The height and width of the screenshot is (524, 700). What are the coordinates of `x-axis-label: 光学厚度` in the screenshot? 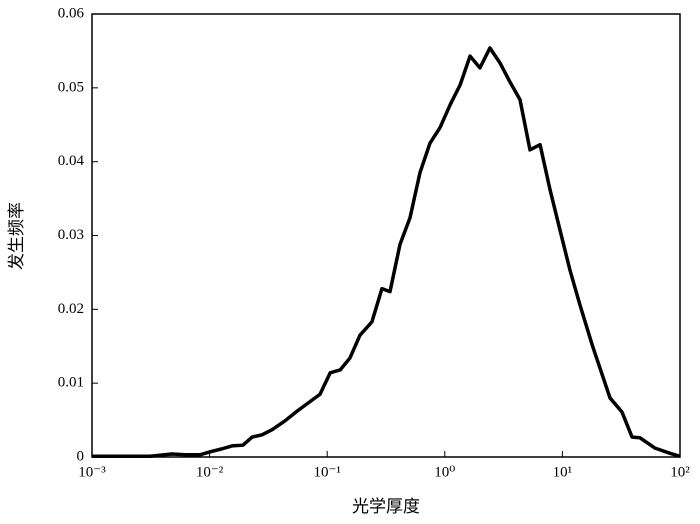 It's located at (386, 506).